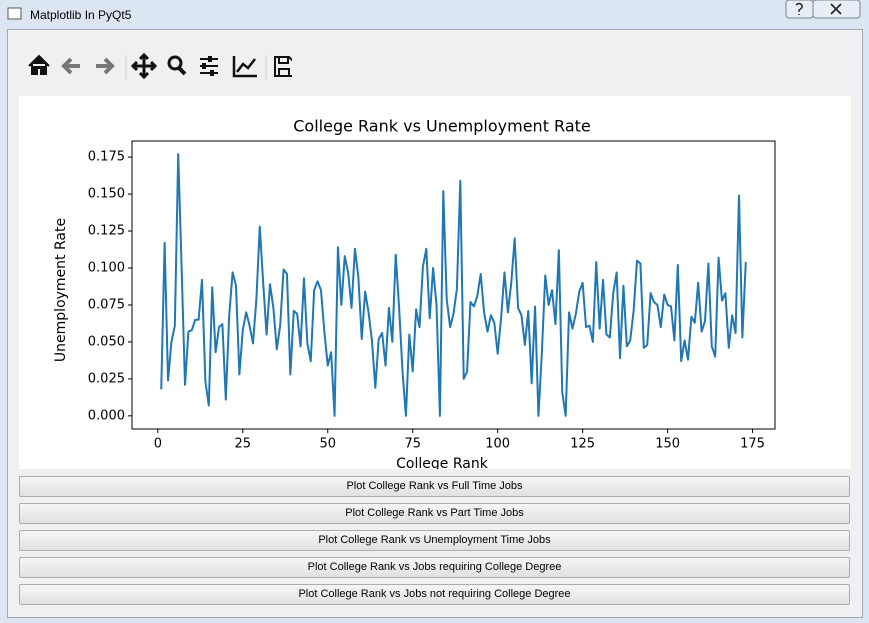 This screenshot has width=869, height=623. What do you see at coordinates (243, 444) in the screenshot?
I see `x-tick-label: 25` at bounding box center [243, 444].